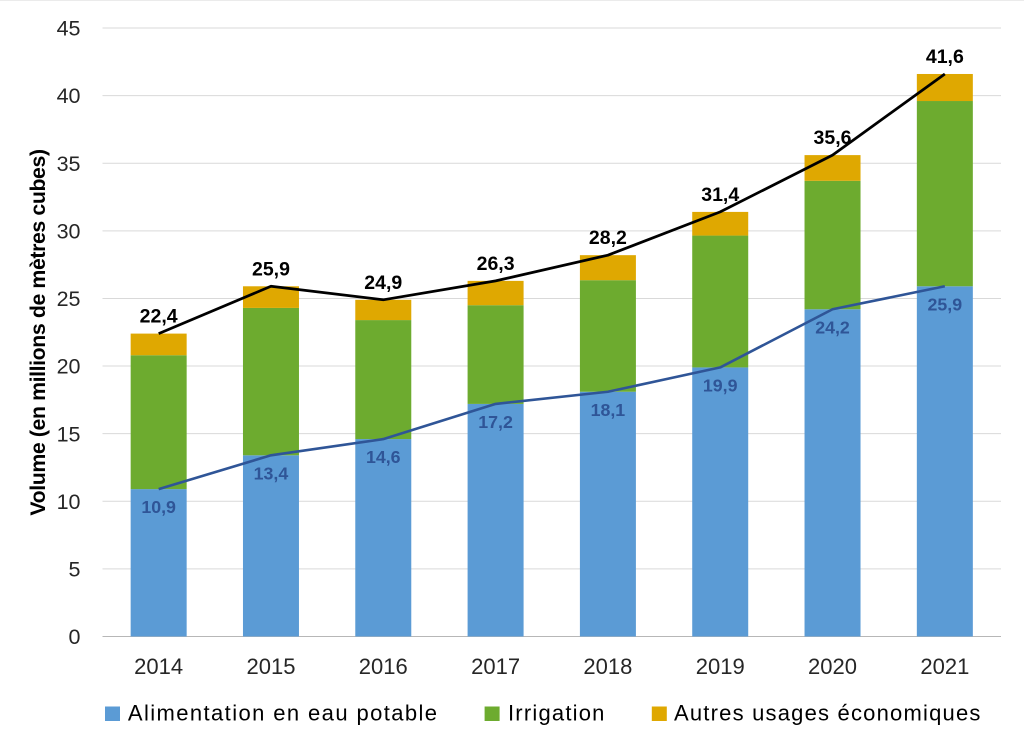 The image size is (1024, 748). I want to click on svg-text: 28,2, so click(608, 238).